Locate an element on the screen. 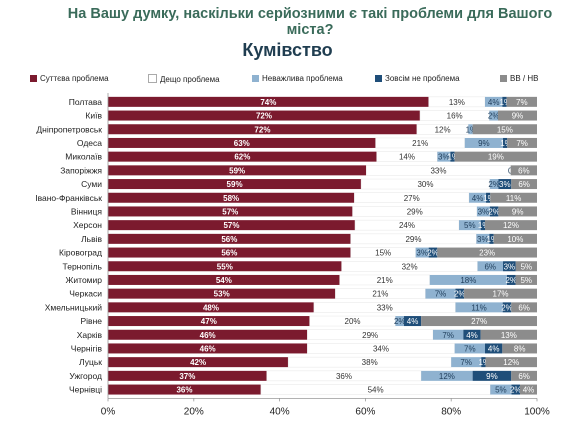  category-label: Чернівці is located at coordinates (85, 390).